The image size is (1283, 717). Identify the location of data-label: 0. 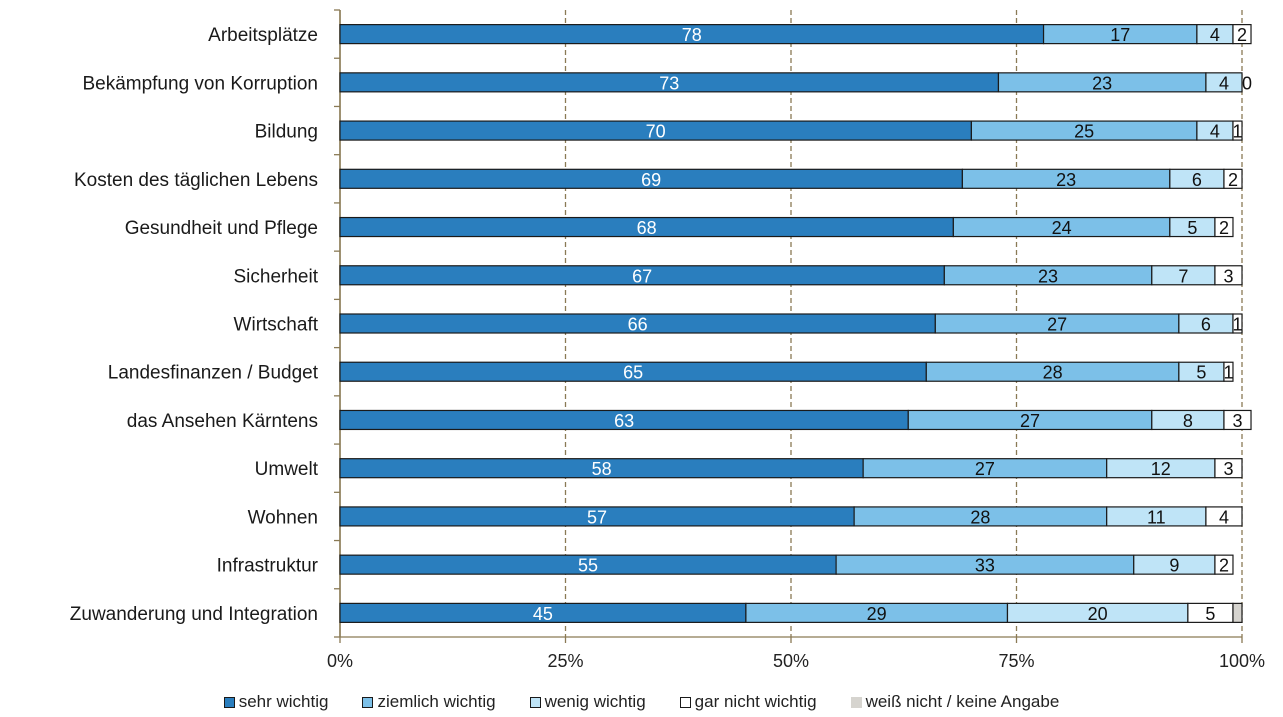
(1247, 83).